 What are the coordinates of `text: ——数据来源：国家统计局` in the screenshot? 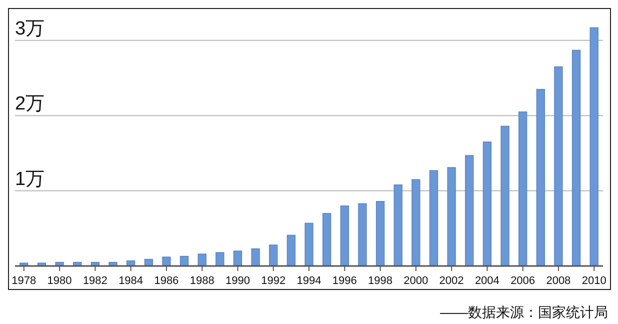 It's located at (524, 312).